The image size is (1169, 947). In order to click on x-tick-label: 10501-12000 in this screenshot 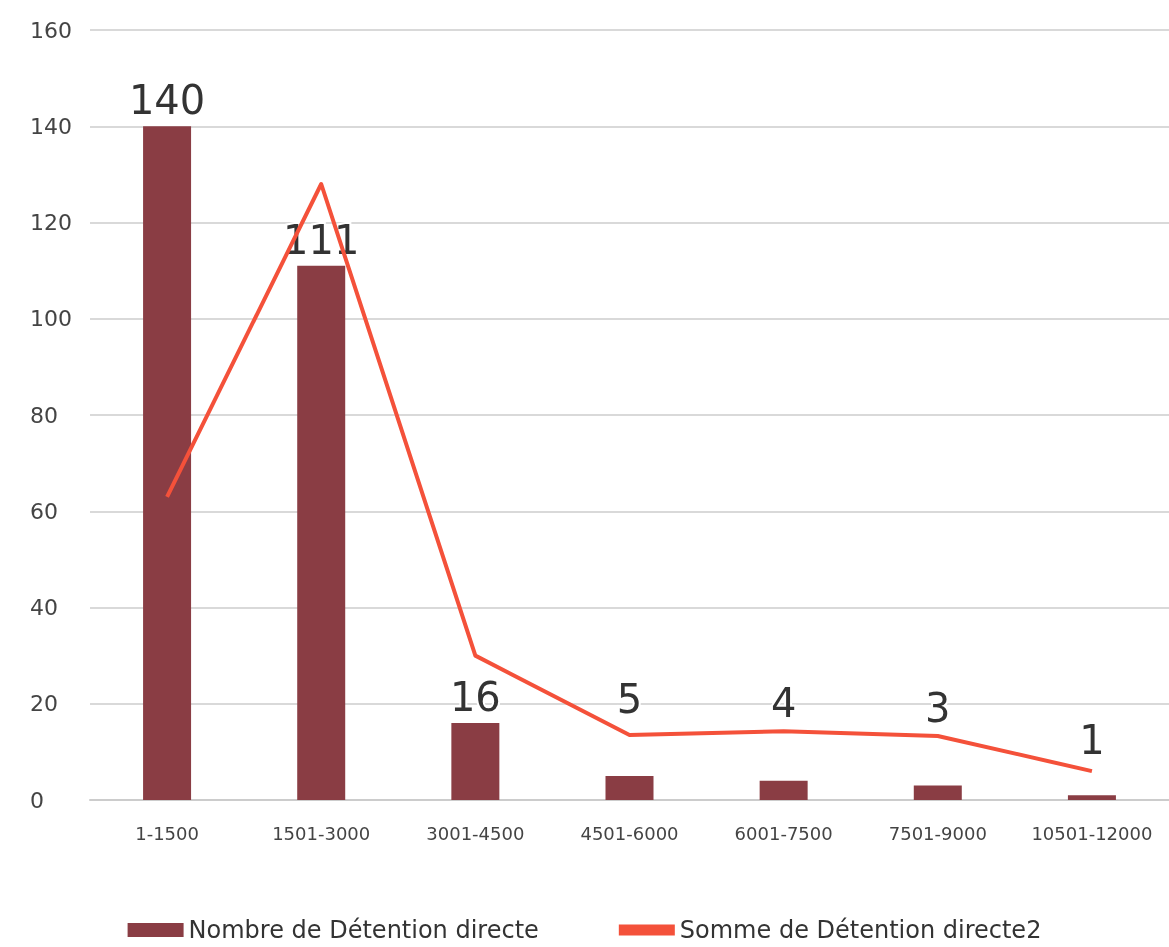, I will do `click(1092, 833)`.